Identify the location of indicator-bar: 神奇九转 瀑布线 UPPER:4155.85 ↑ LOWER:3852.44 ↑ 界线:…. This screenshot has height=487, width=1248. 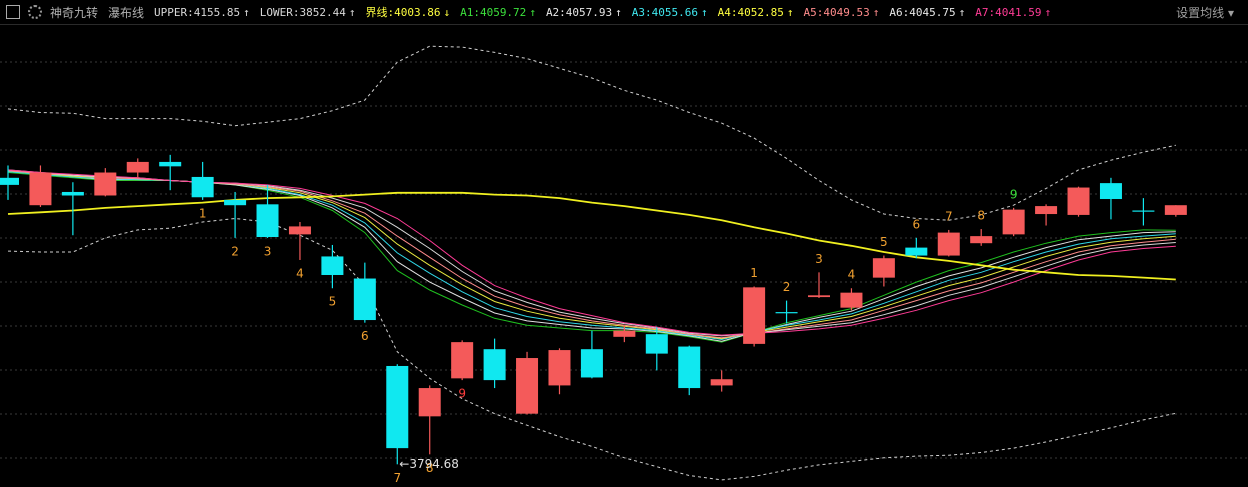
(624, 12).